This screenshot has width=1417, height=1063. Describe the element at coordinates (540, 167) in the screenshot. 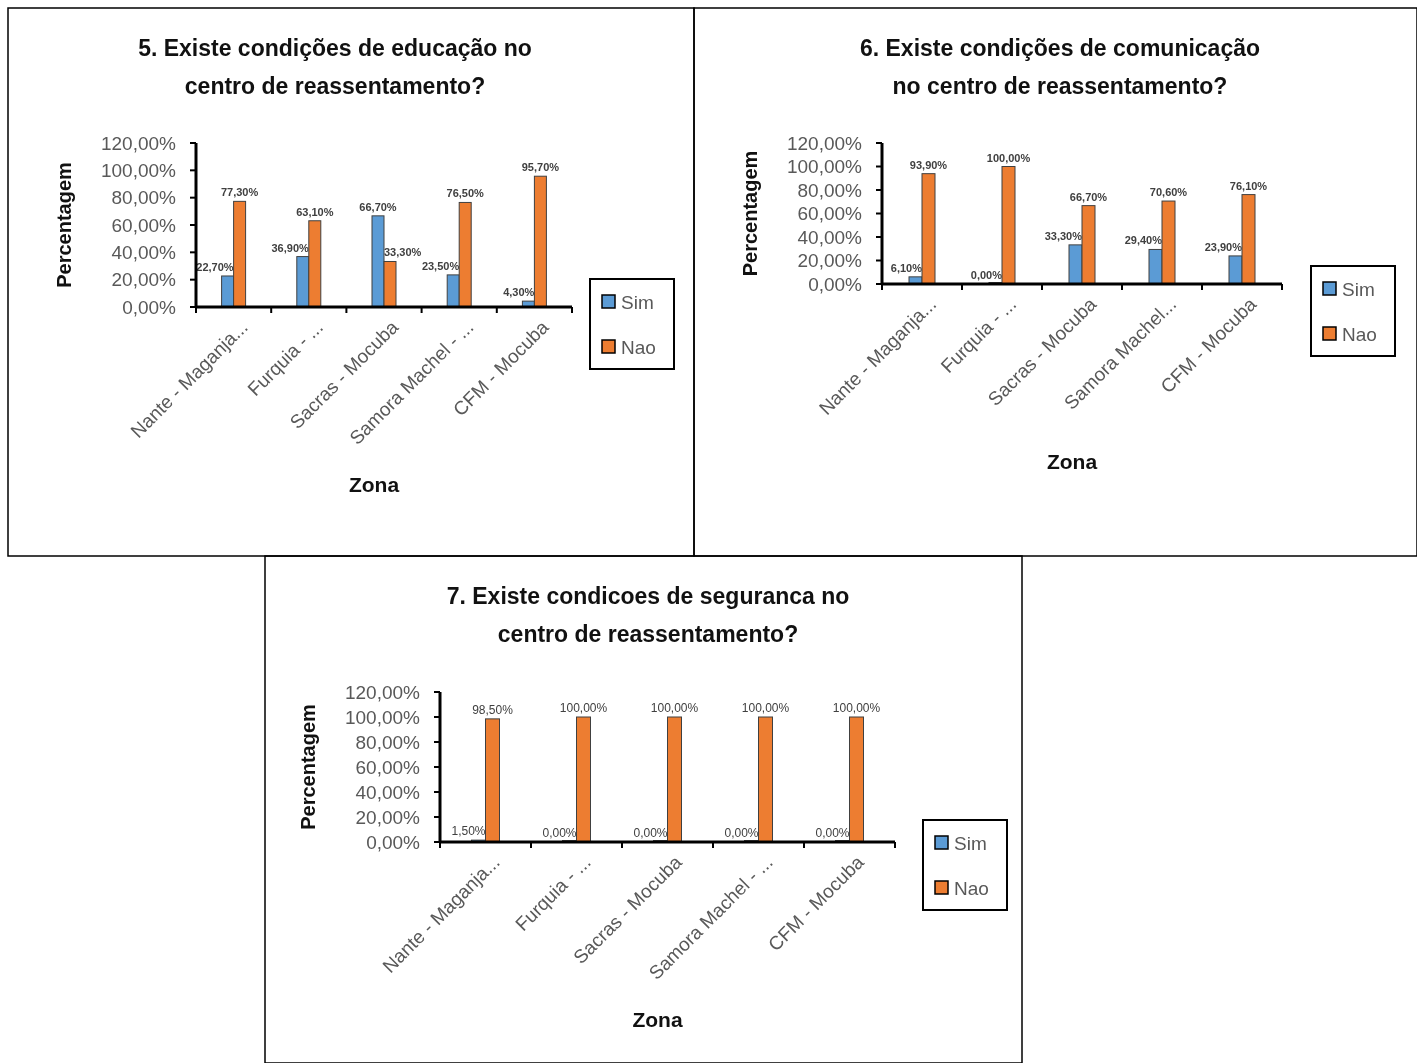

I see `data-label: 95,70%` at that location.